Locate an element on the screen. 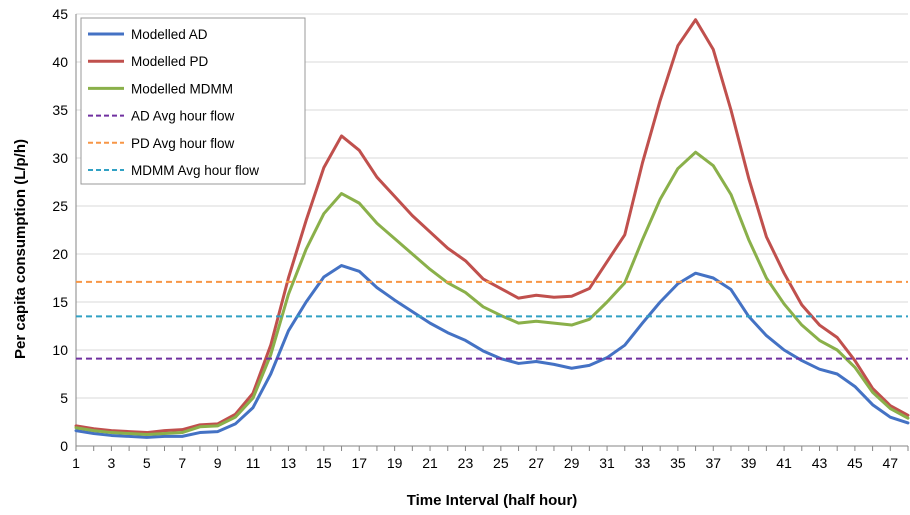 This screenshot has width=910, height=515. y-tick-label: 5 is located at coordinates (64, 398).